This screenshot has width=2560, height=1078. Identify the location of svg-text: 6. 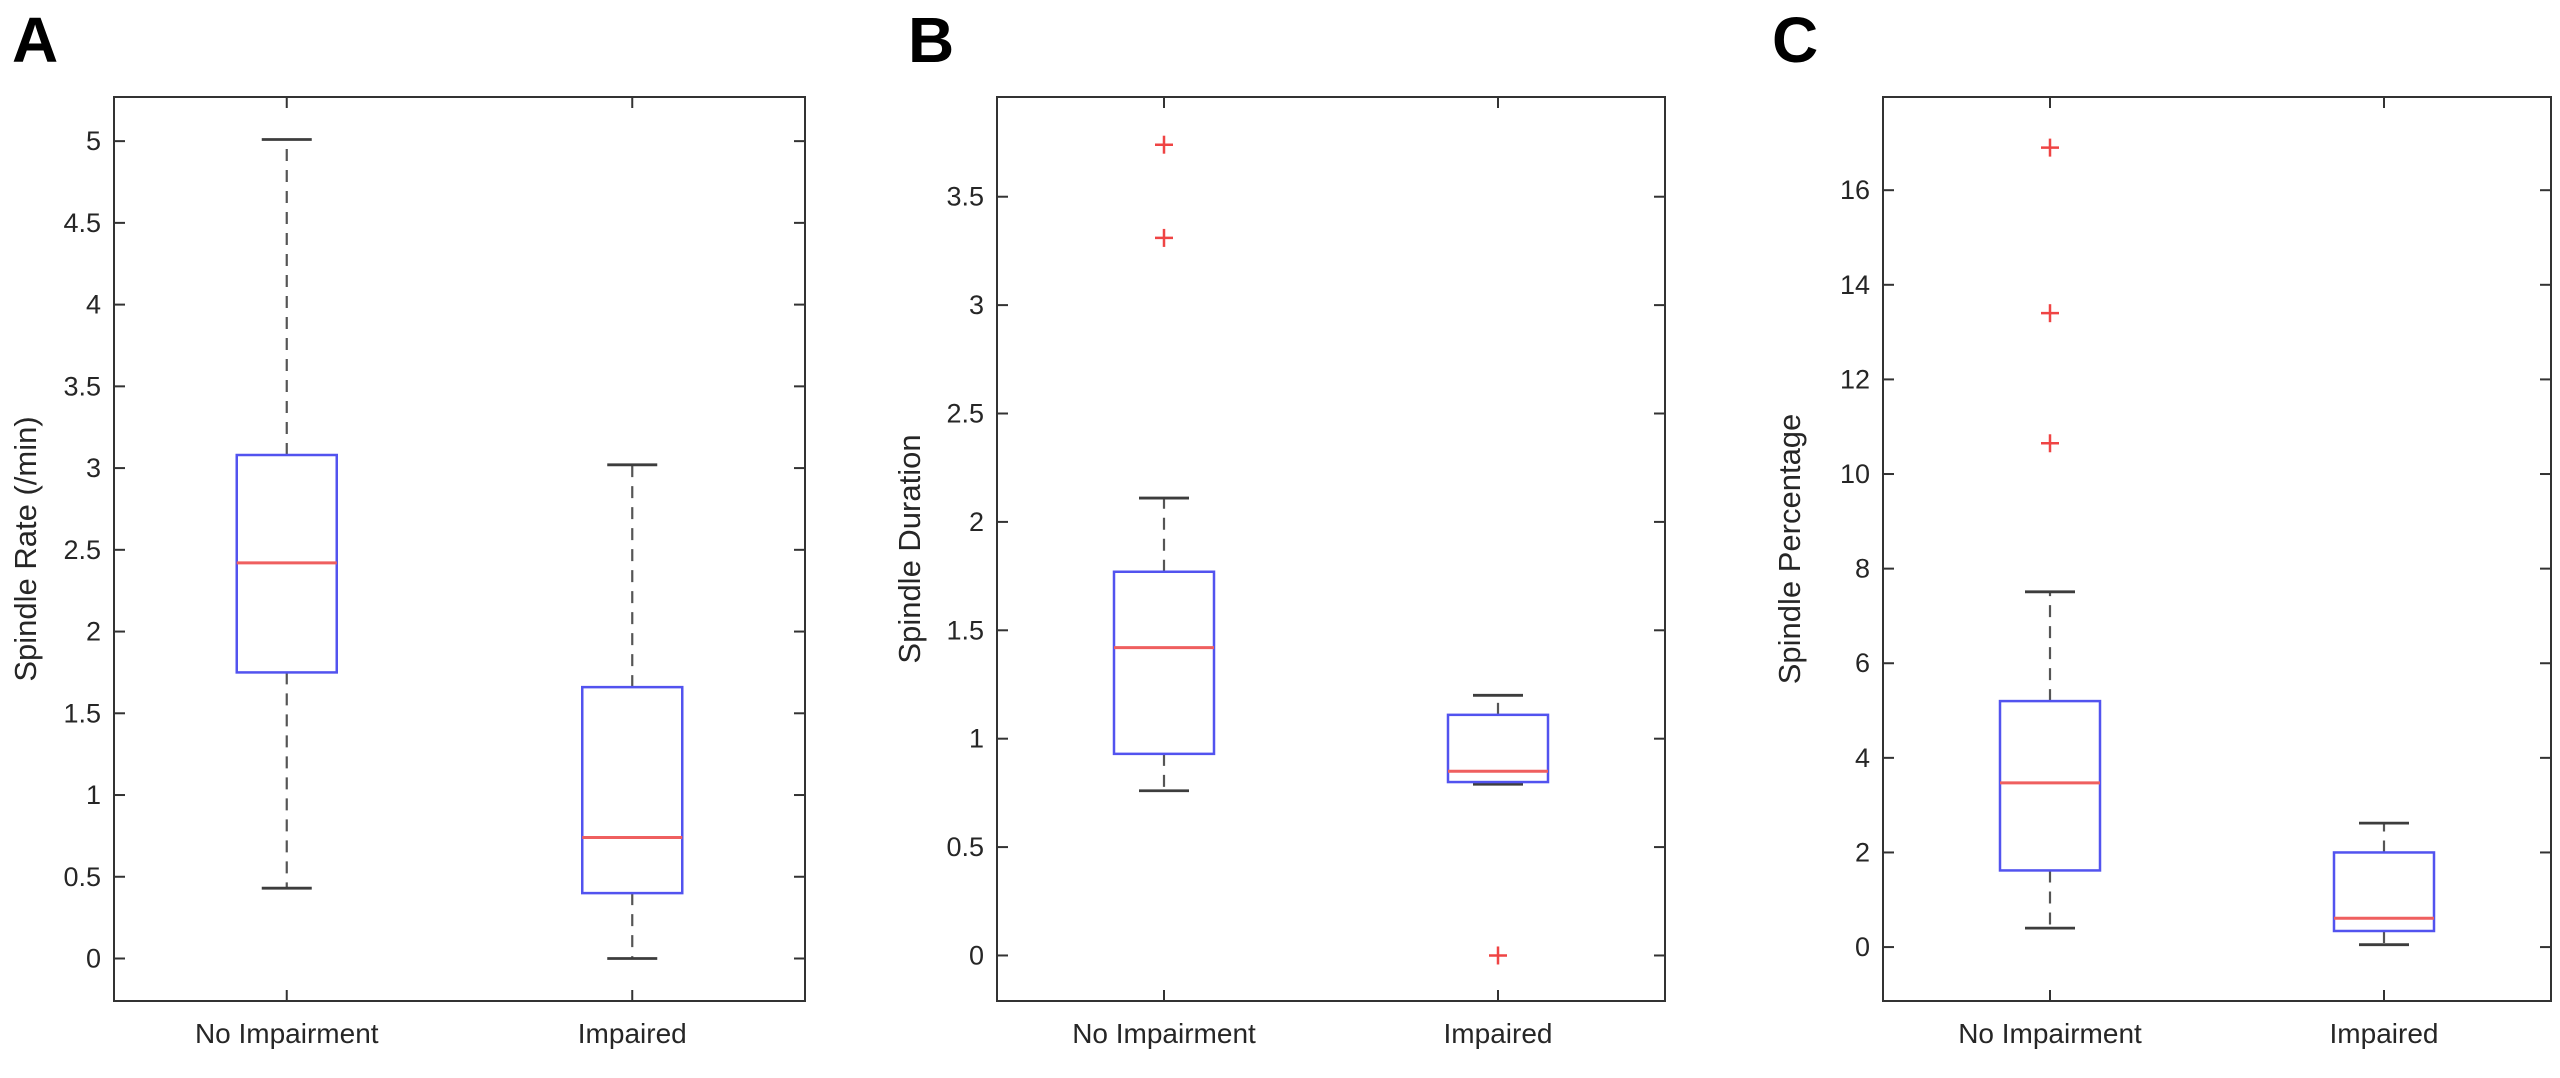
(1862, 663).